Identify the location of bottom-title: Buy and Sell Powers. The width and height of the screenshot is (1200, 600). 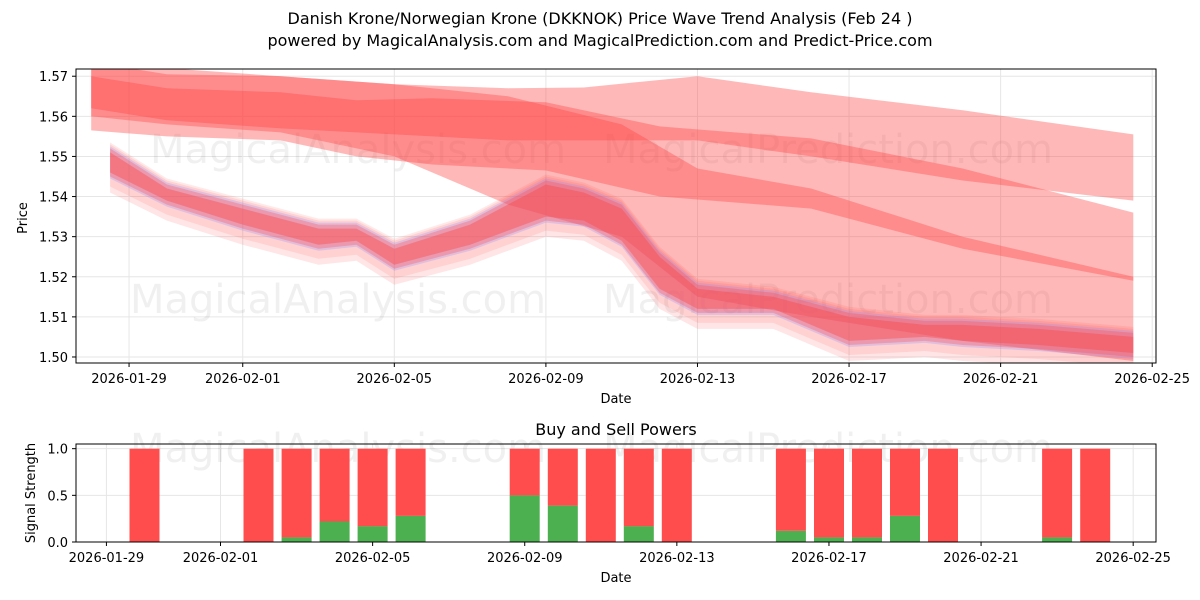
(616, 429).